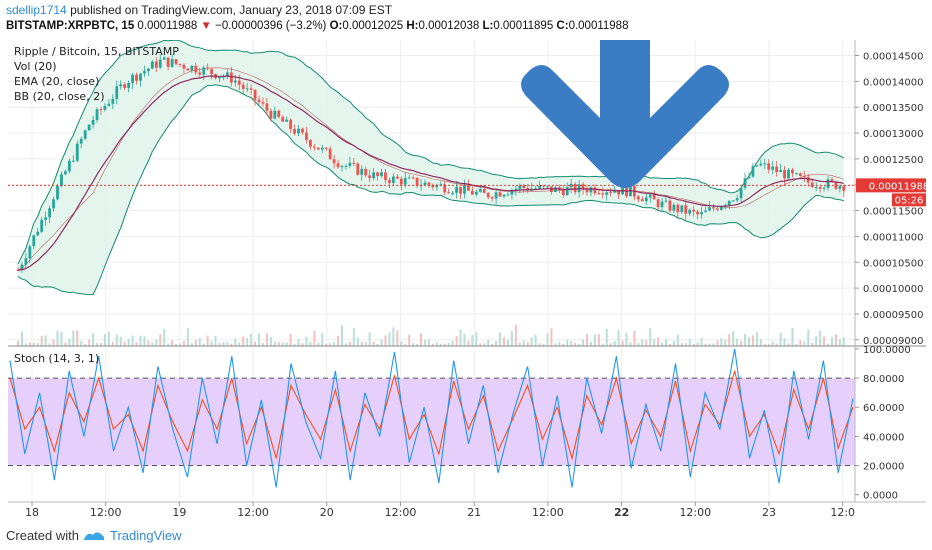 The image size is (932, 550). What do you see at coordinates (598, 26) in the screenshot?
I see `close-value: 0.00011988` at bounding box center [598, 26].